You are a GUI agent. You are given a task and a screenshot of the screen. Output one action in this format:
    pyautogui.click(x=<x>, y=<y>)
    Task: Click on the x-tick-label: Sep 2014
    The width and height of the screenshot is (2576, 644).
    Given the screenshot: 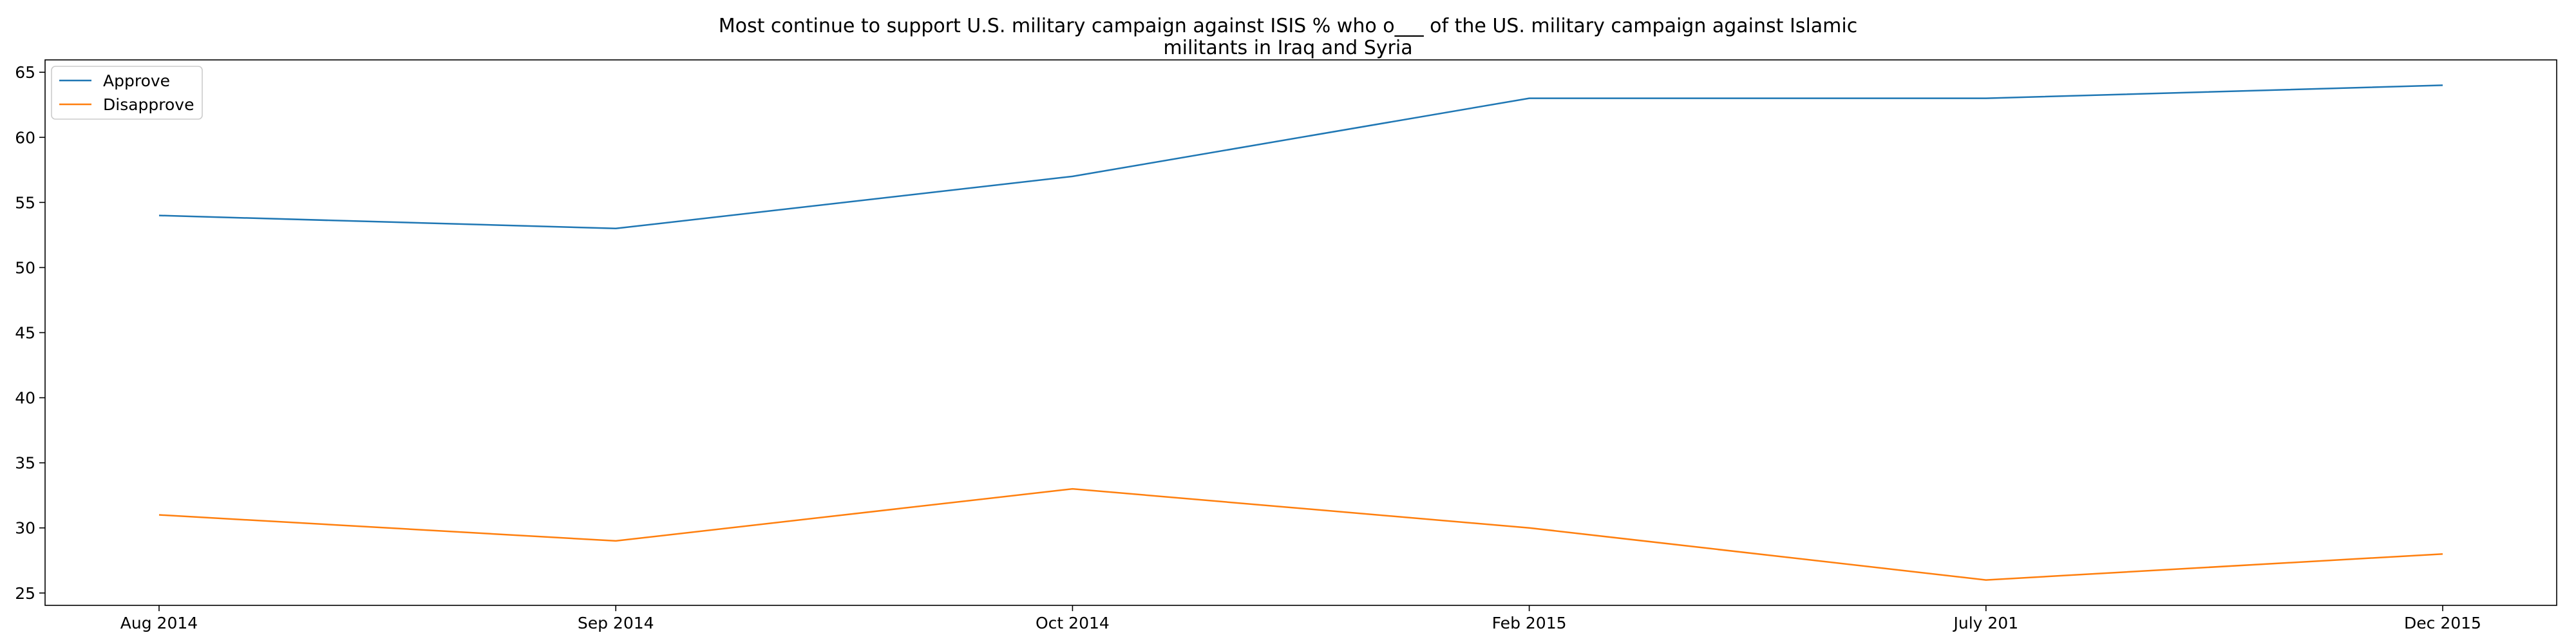 What is the action you would take?
    pyautogui.click(x=616, y=623)
    